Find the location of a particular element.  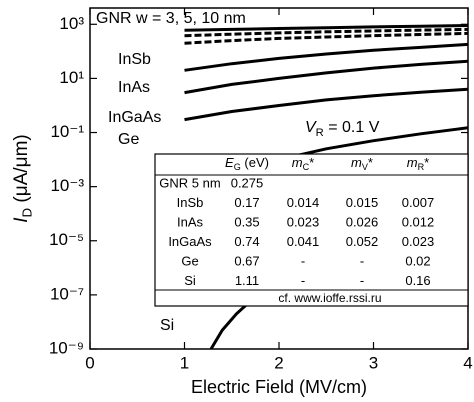

label-part: I is located at coordinates (21, 220).